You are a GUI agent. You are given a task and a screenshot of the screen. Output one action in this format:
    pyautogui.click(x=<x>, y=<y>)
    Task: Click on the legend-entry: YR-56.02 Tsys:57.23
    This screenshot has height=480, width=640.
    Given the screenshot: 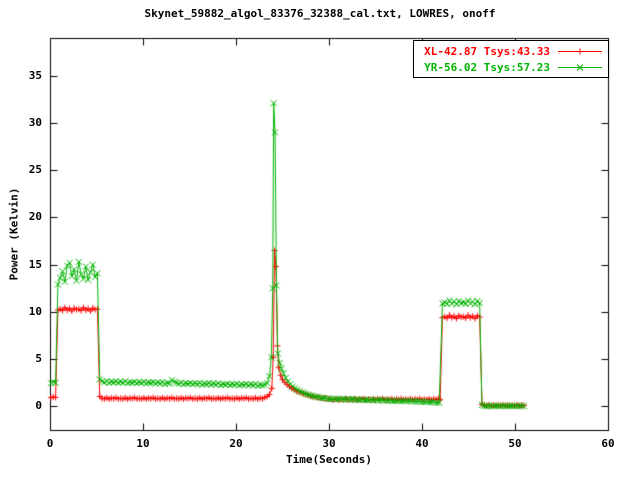 What is the action you would take?
    pyautogui.click(x=513, y=67)
    